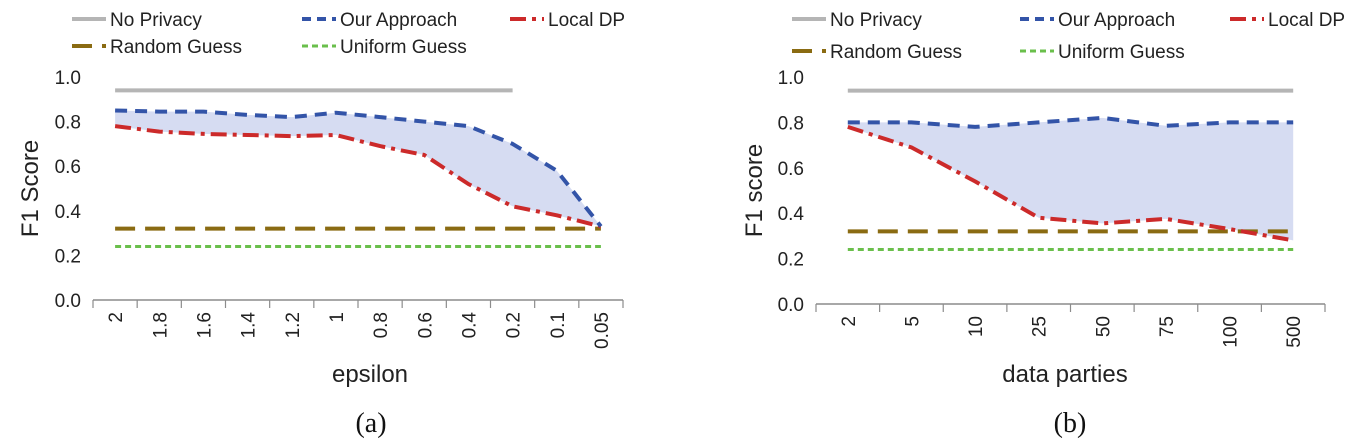  What do you see at coordinates (976, 326) in the screenshot?
I see `x-tick-label: 10` at bounding box center [976, 326].